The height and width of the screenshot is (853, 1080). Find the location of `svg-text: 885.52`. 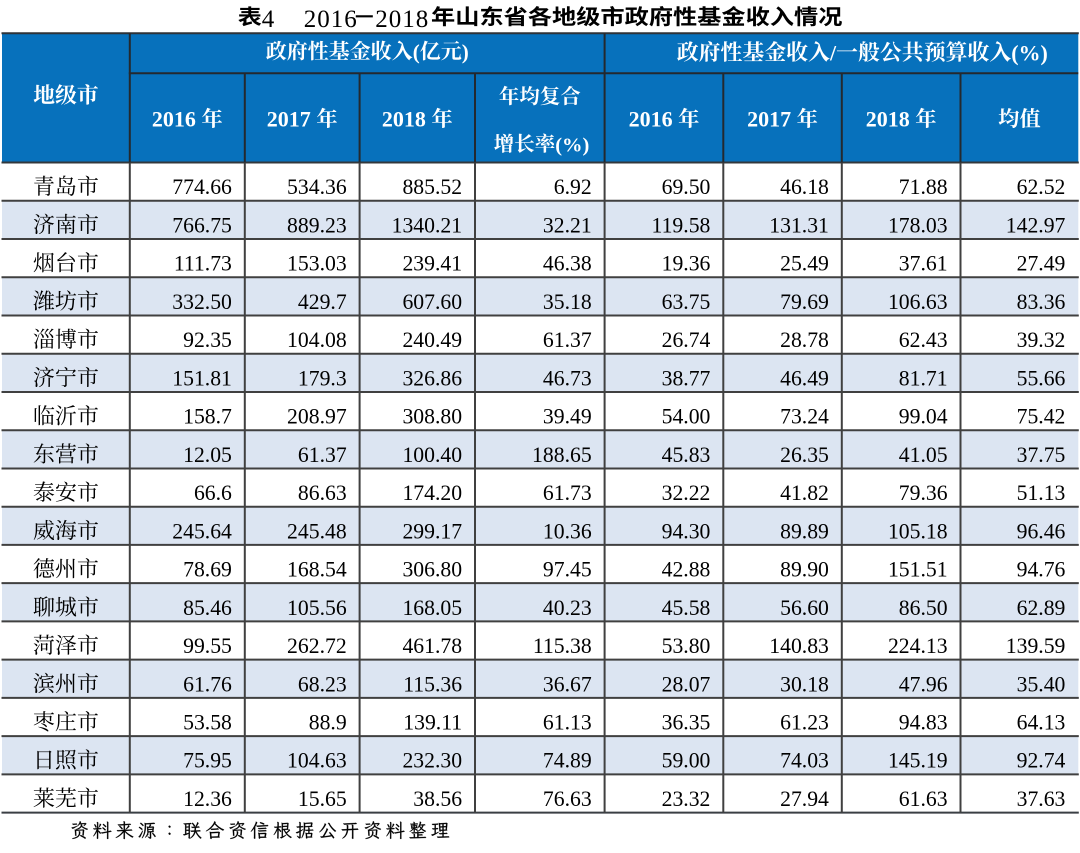

svg-text: 885.52 is located at coordinates (432, 187).